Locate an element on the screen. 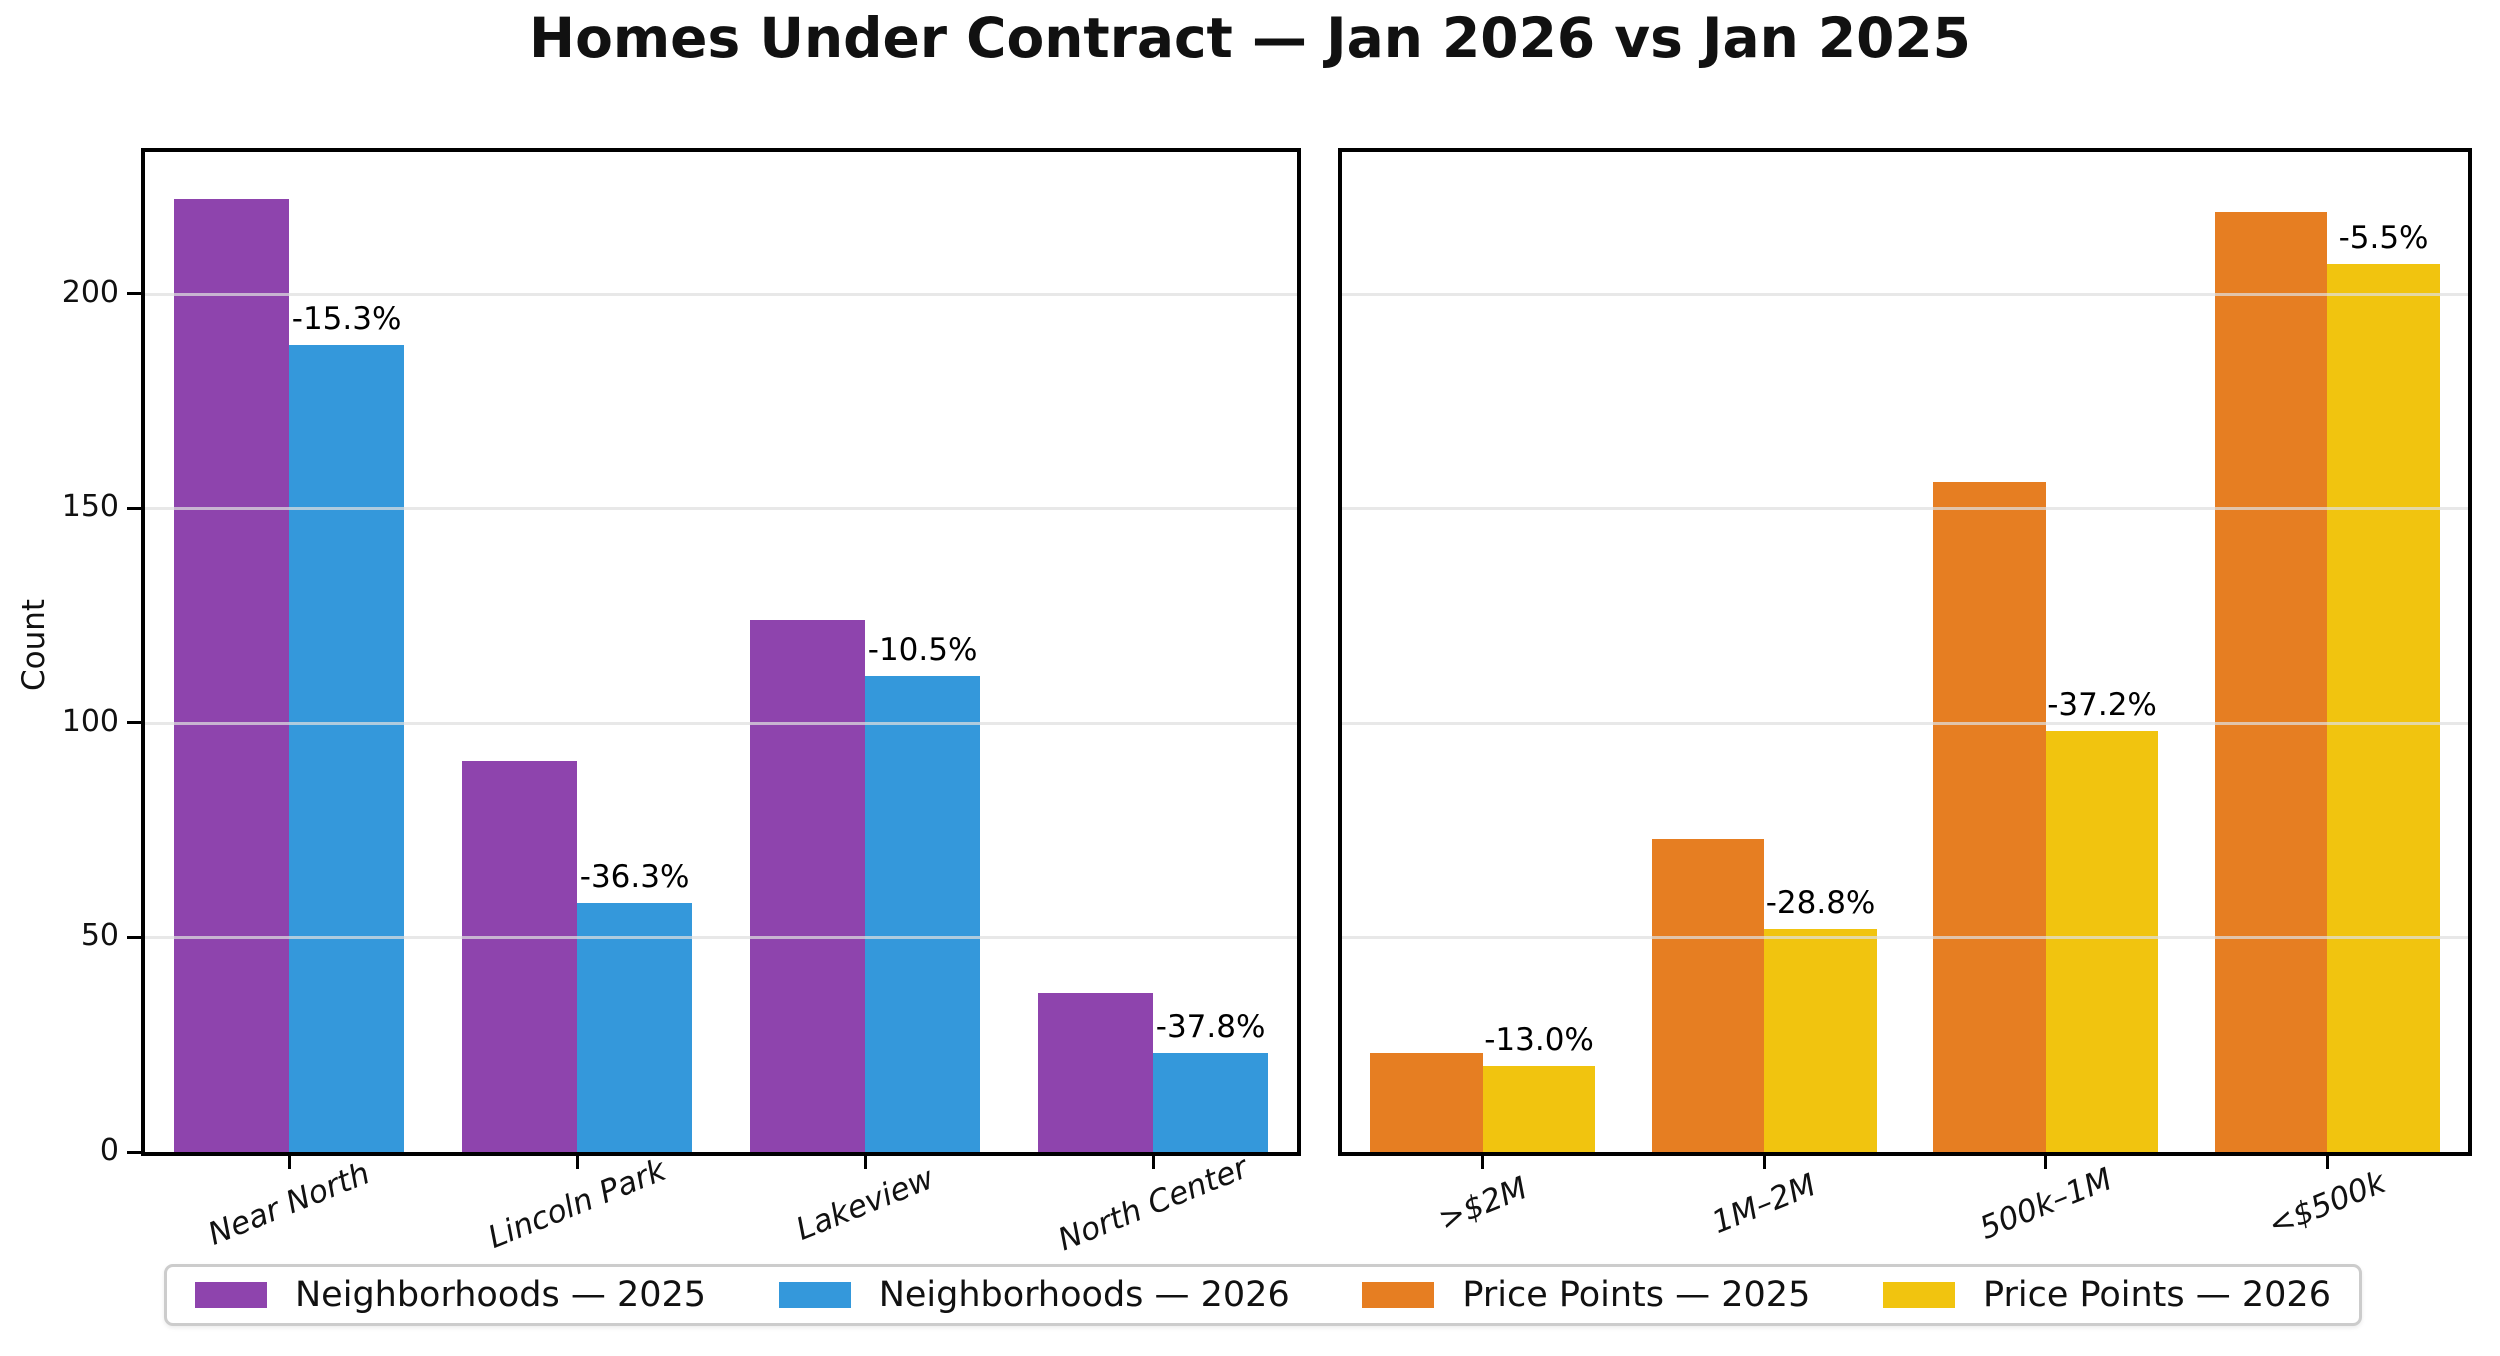 The width and height of the screenshot is (2500, 1356). y-tick-label: 150 is located at coordinates (90, 507).